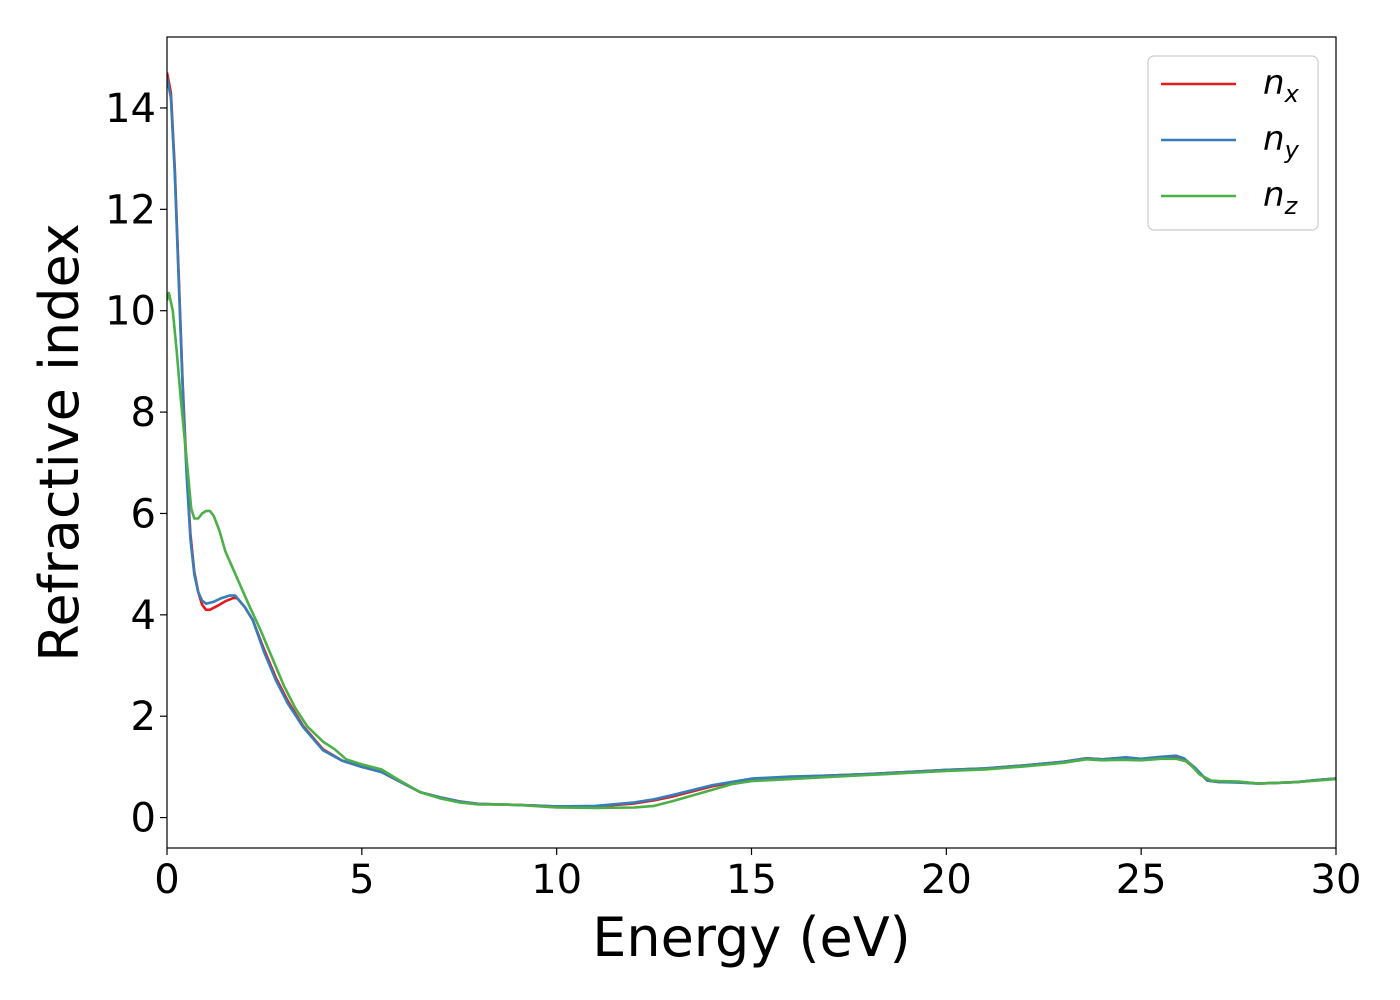 Image resolution: width=1400 pixels, height=1000 pixels. Describe the element at coordinates (130, 109) in the screenshot. I see `y-tick-label: 14` at that location.